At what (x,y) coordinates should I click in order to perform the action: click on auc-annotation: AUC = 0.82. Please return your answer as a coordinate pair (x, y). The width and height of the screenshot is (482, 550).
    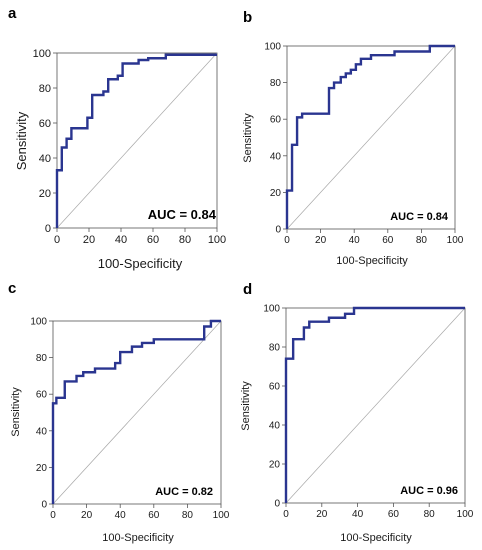
    Looking at the image, I should click on (184, 492).